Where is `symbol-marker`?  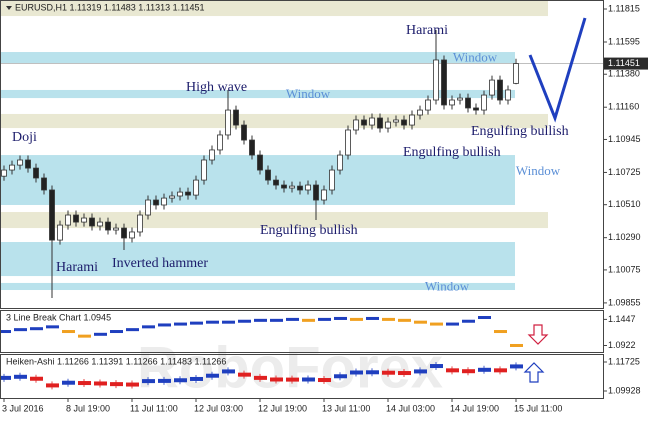 symbol-marker is located at coordinates (9, 8).